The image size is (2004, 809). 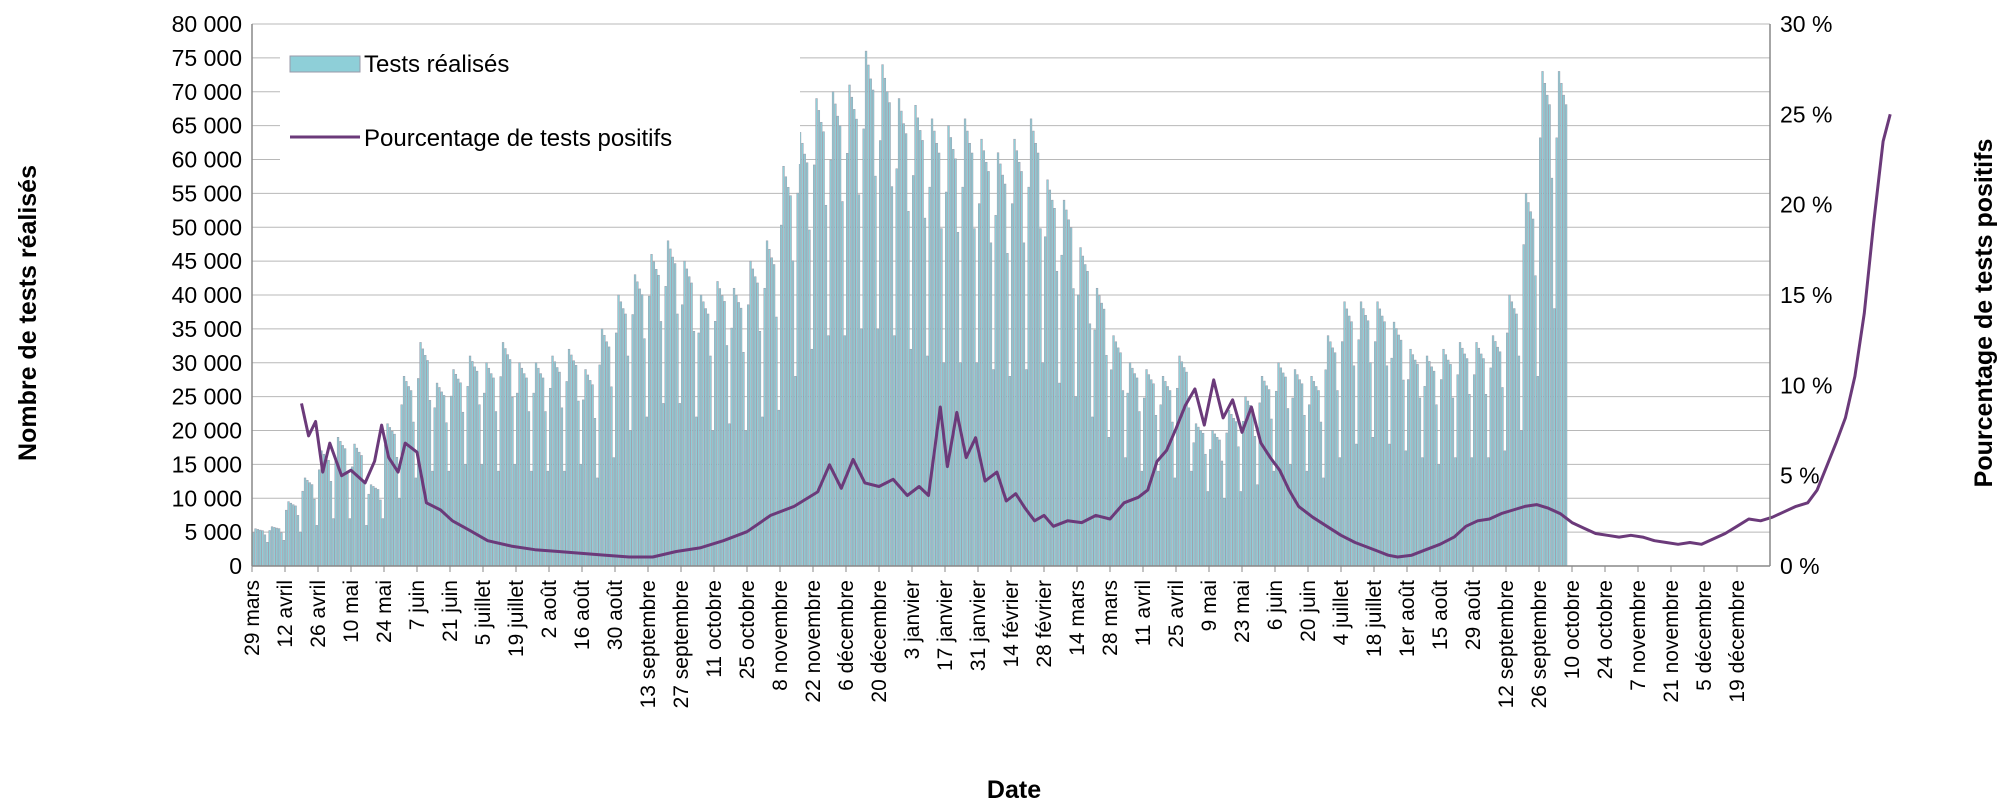 I want to click on x-tick-label: 3 janvier, so click(x=912, y=619).